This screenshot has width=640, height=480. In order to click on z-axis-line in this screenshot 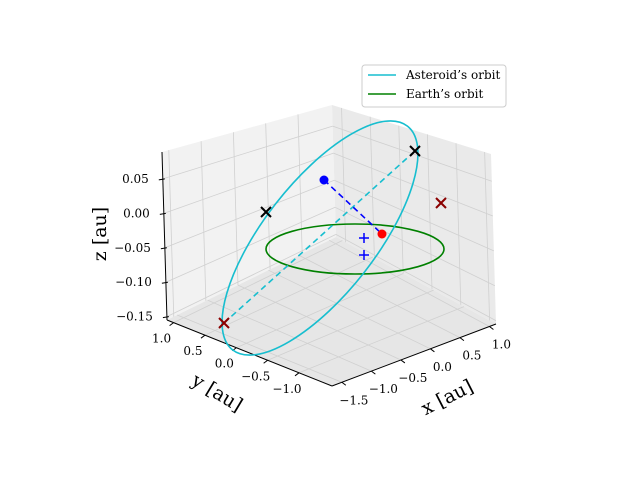, I will do `click(164, 236)`.